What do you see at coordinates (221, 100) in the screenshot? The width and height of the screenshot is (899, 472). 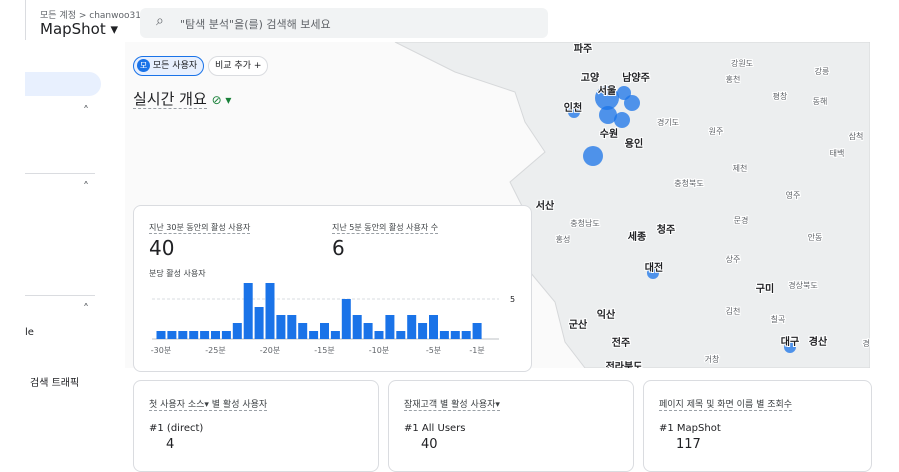 I see `status-icon: ⊘ ▾` at bounding box center [221, 100].